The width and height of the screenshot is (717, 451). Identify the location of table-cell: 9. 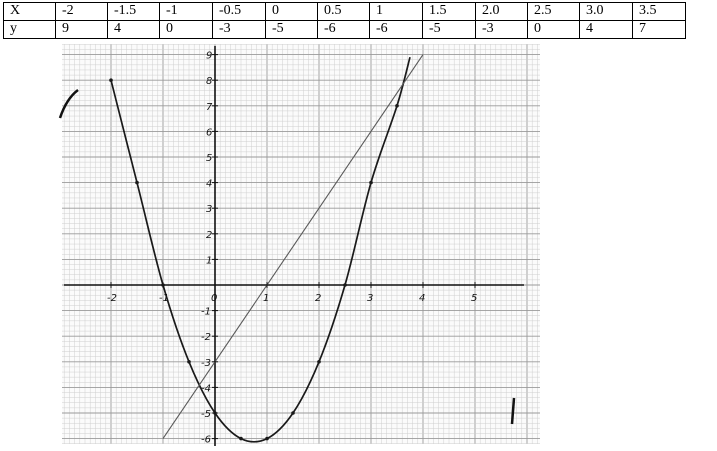
(81, 29).